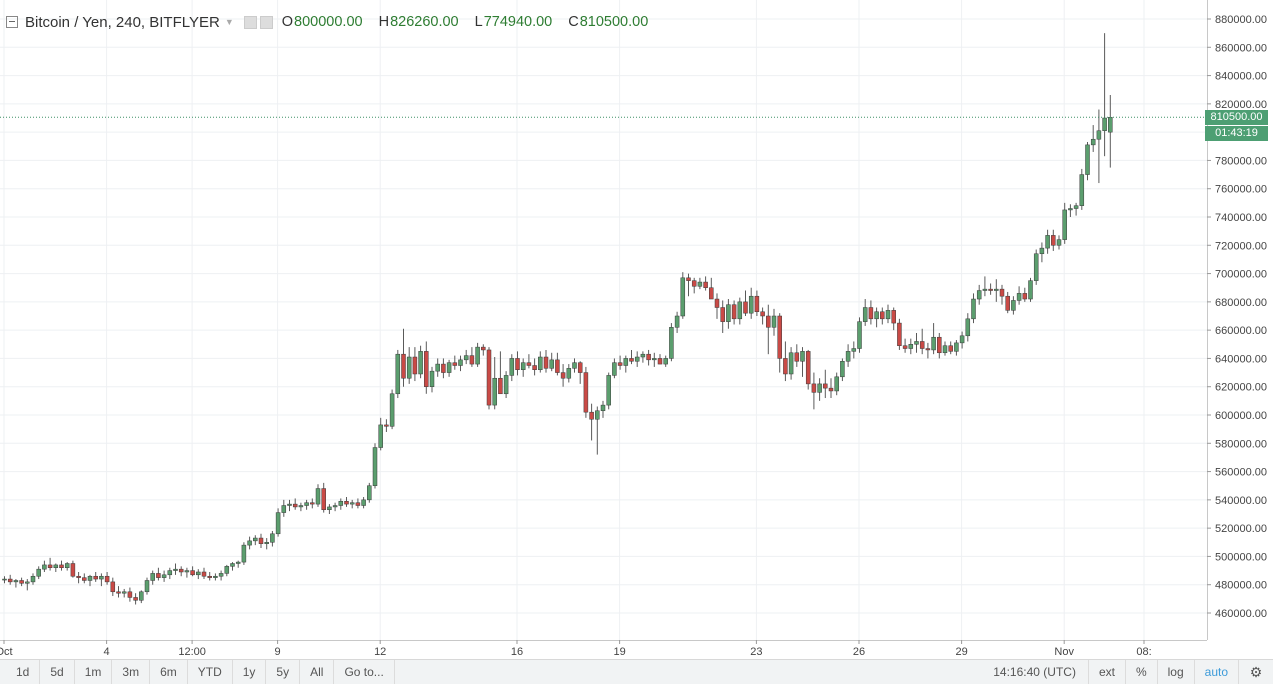 Image resolution: width=1273 pixels, height=684 pixels. Describe the element at coordinates (210, 672) in the screenshot. I see `range-ytd: YTD` at that location.